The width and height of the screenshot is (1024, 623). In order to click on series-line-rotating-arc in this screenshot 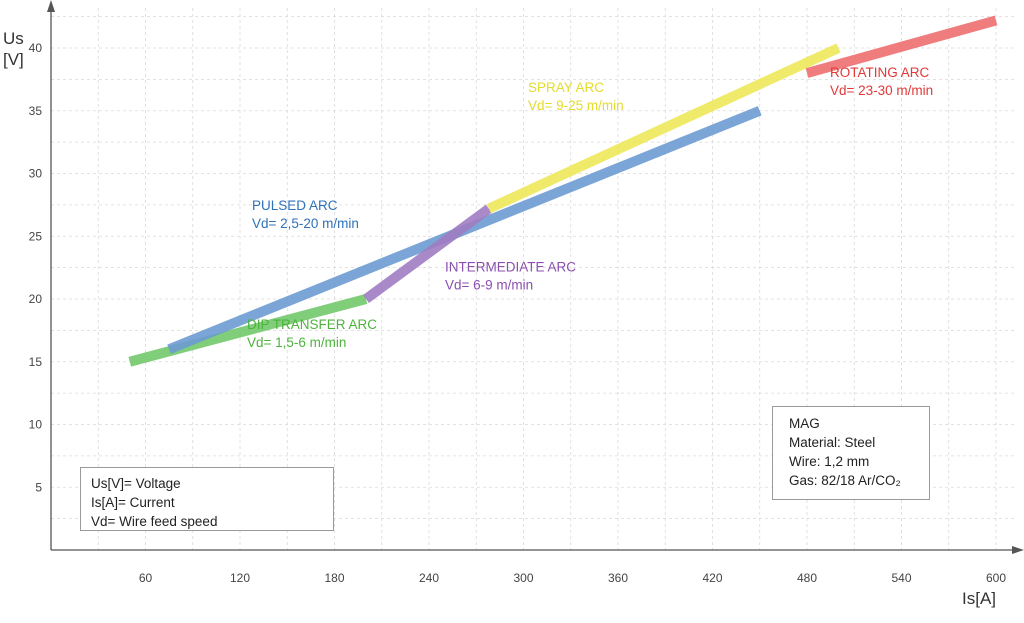, I will do `click(901, 46)`.